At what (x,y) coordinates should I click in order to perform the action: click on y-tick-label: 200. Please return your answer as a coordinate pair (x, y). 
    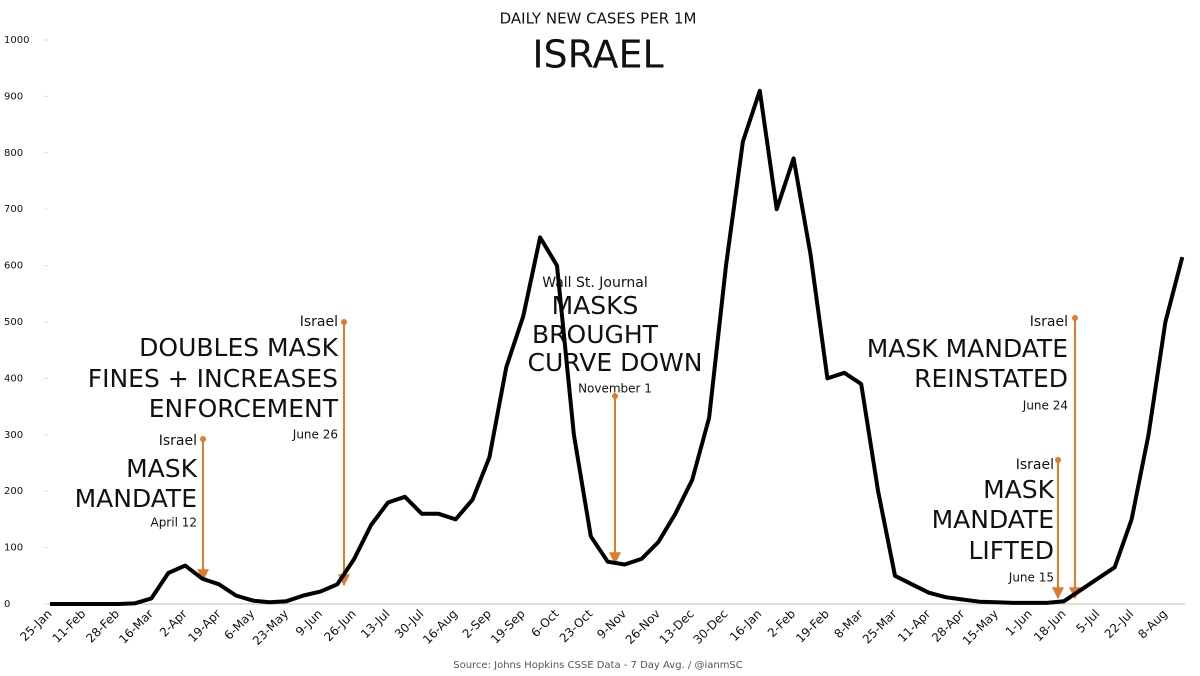
    Looking at the image, I should click on (13, 491).